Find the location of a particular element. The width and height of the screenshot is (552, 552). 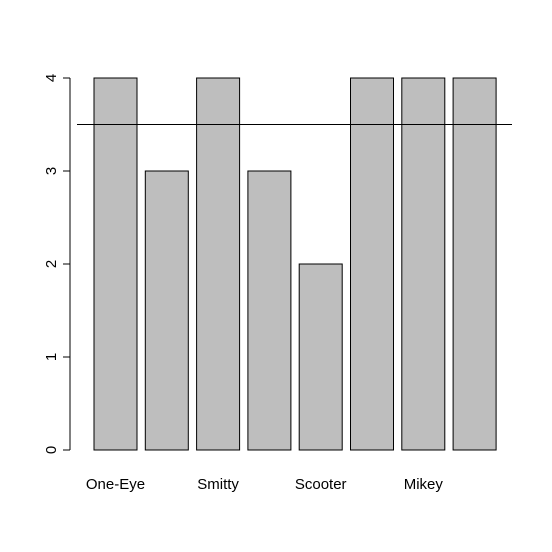

y-tick-label-4: 4 is located at coordinates (51, 78).